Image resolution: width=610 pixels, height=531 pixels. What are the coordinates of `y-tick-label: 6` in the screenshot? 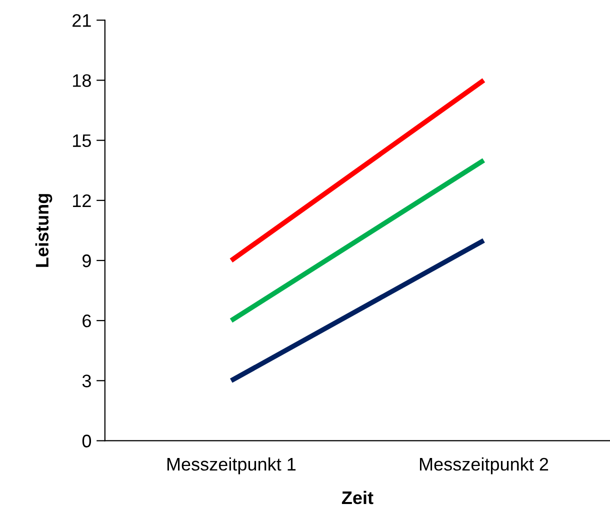 It's located at (86, 321).